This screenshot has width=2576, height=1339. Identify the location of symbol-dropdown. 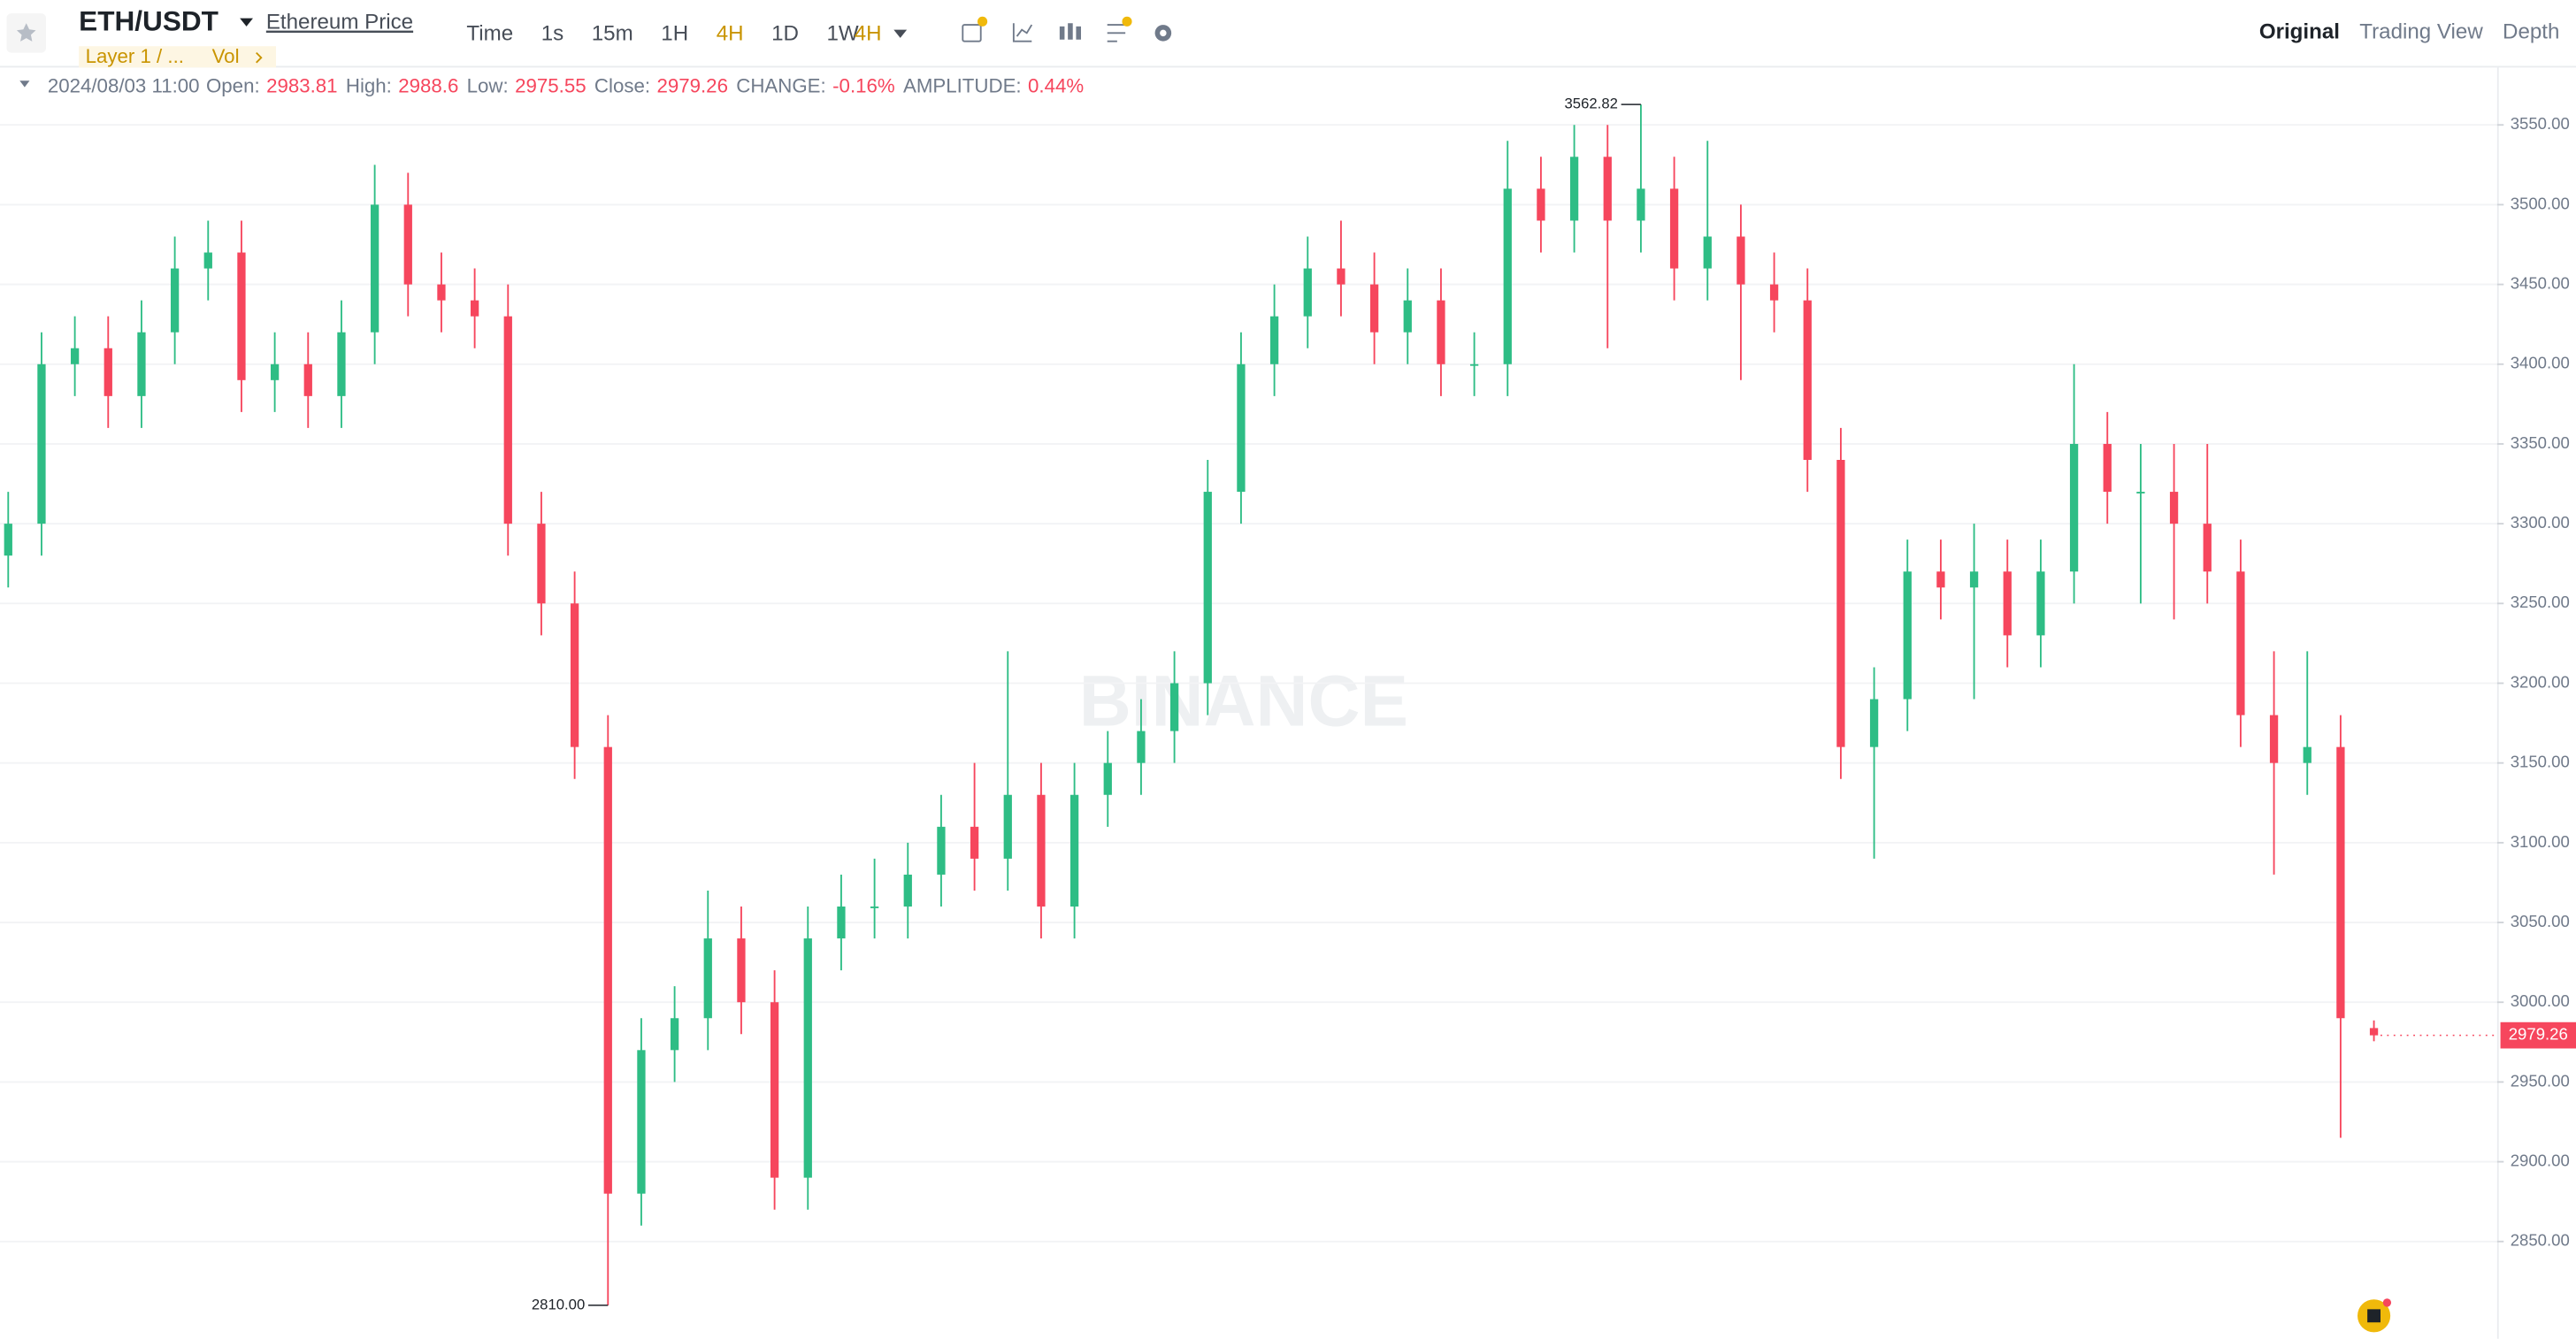
(246, 23).